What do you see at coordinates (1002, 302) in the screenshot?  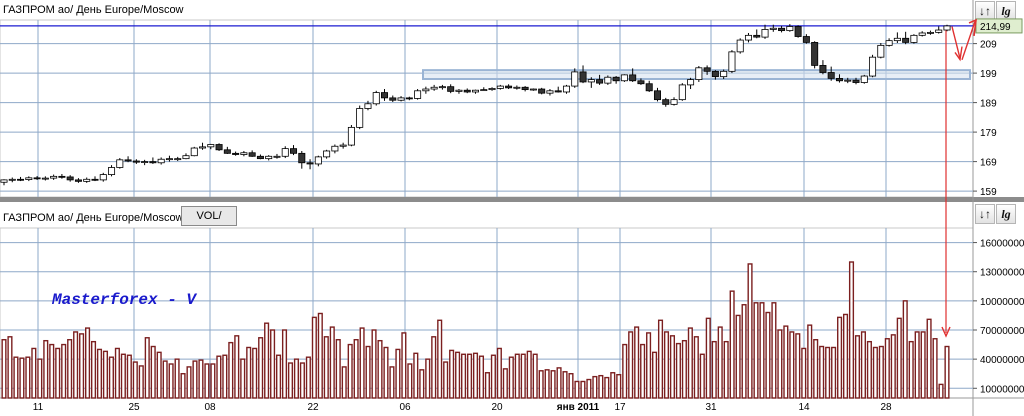 I see `y-tick-label: 100000000` at bounding box center [1002, 302].